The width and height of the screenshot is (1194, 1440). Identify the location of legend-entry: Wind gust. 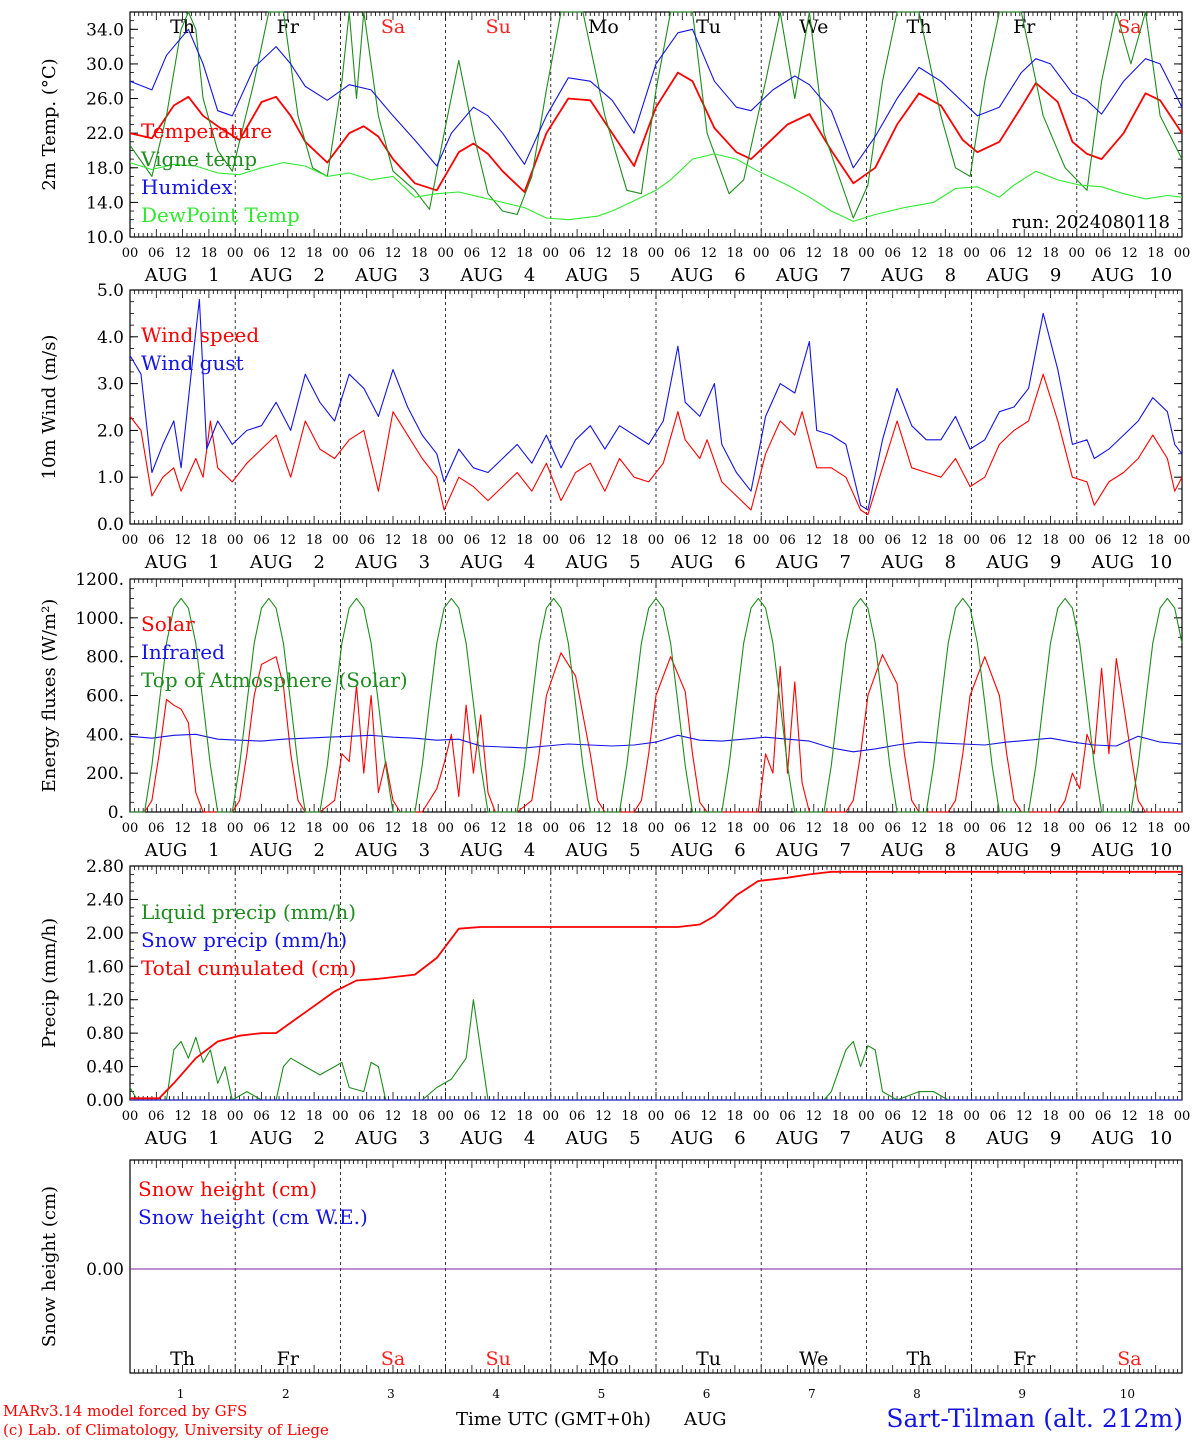
(192, 363).